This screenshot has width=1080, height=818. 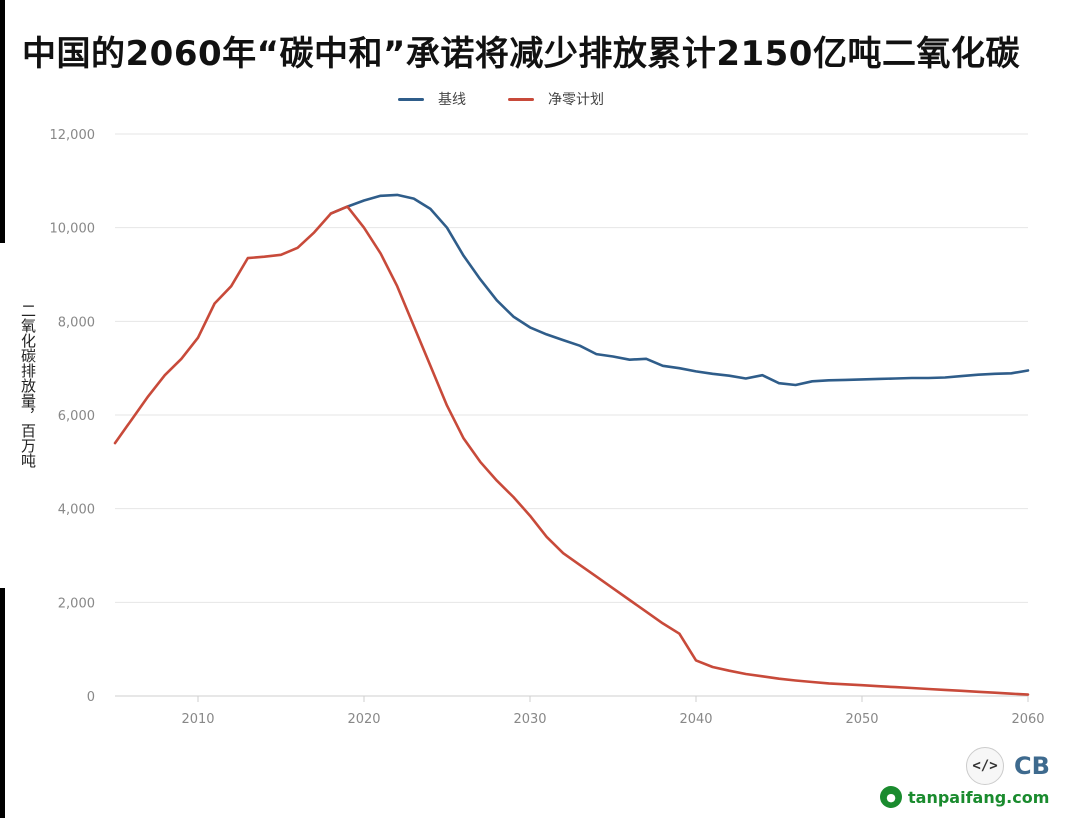 What do you see at coordinates (521, 54) in the screenshot?
I see `chart-title: 中国的2060年“碳中和”承诺将减少排放累计2150亿吨二氧化碳` at bounding box center [521, 54].